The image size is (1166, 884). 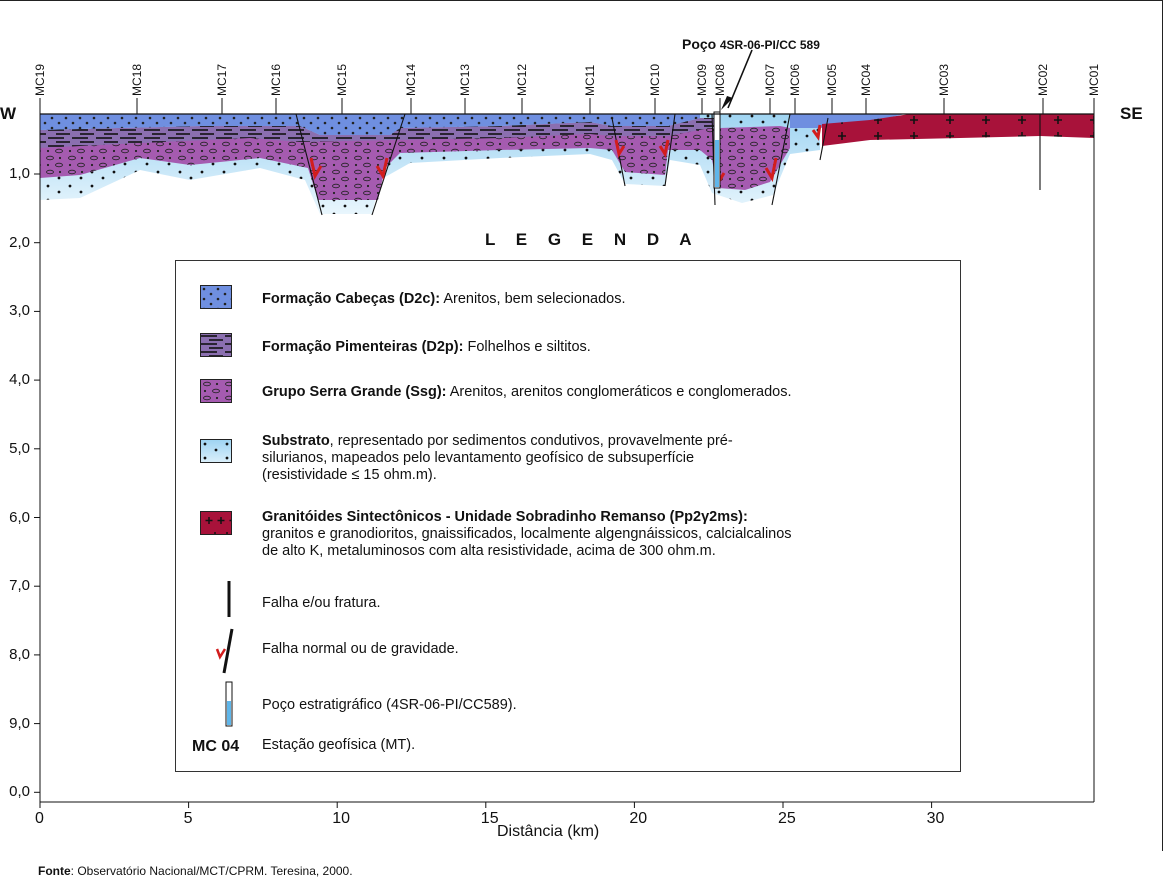 What do you see at coordinates (39, 818) in the screenshot?
I see `x-tick-label: 0` at bounding box center [39, 818].